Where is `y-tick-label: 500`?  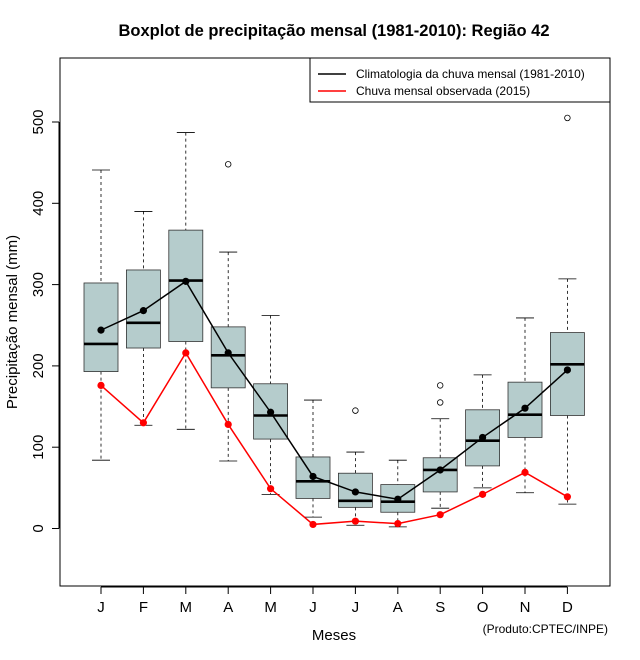 y-tick-label: 500 is located at coordinates (38, 121).